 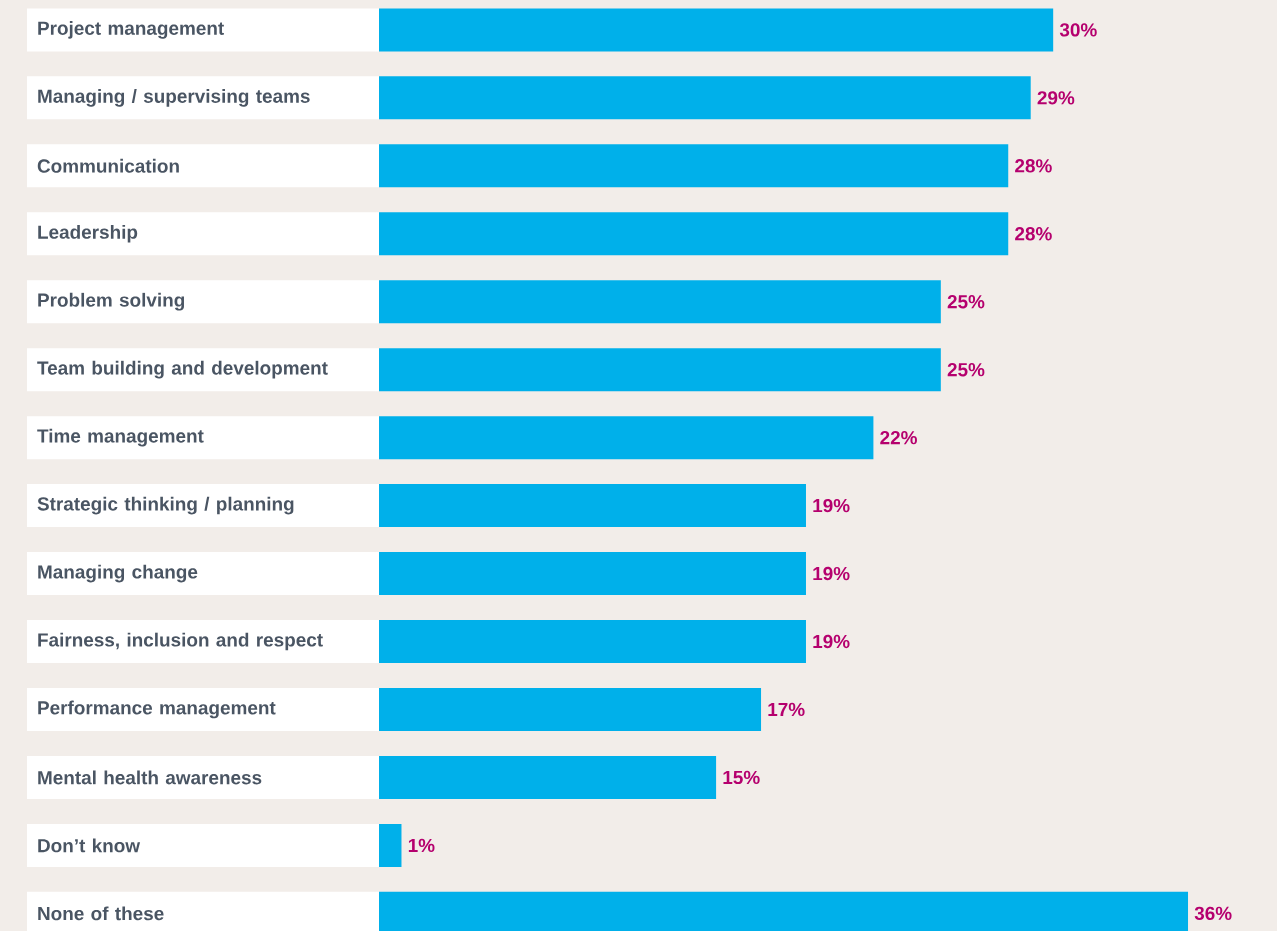 I want to click on y-tick-label: Don’t know, so click(x=89, y=845).